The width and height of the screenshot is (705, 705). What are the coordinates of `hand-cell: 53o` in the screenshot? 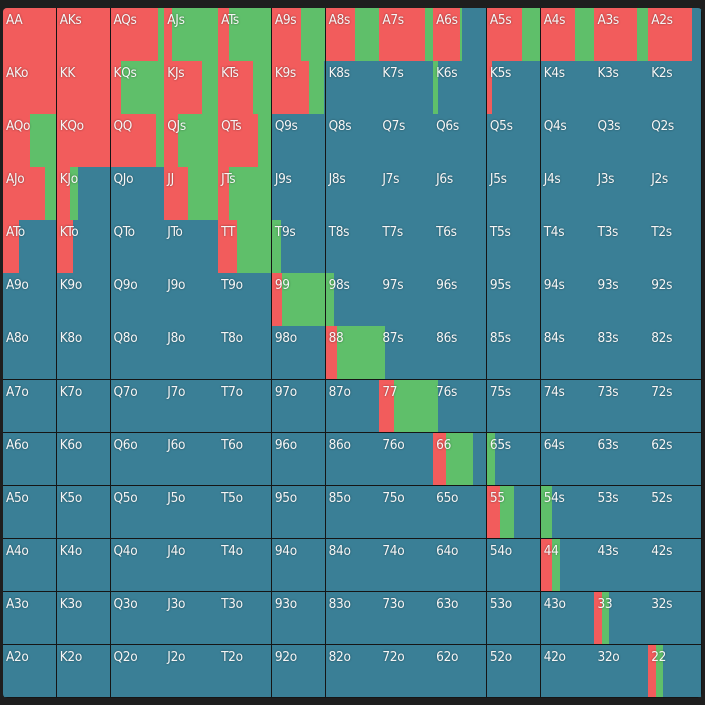 It's located at (514, 618).